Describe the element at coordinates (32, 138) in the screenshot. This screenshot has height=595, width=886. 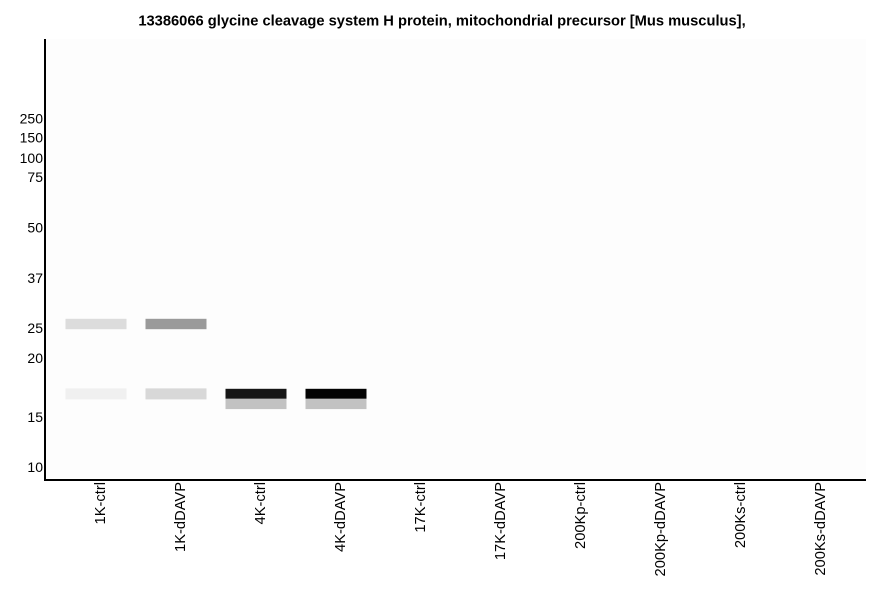
I see `svg-text: 150` at that location.